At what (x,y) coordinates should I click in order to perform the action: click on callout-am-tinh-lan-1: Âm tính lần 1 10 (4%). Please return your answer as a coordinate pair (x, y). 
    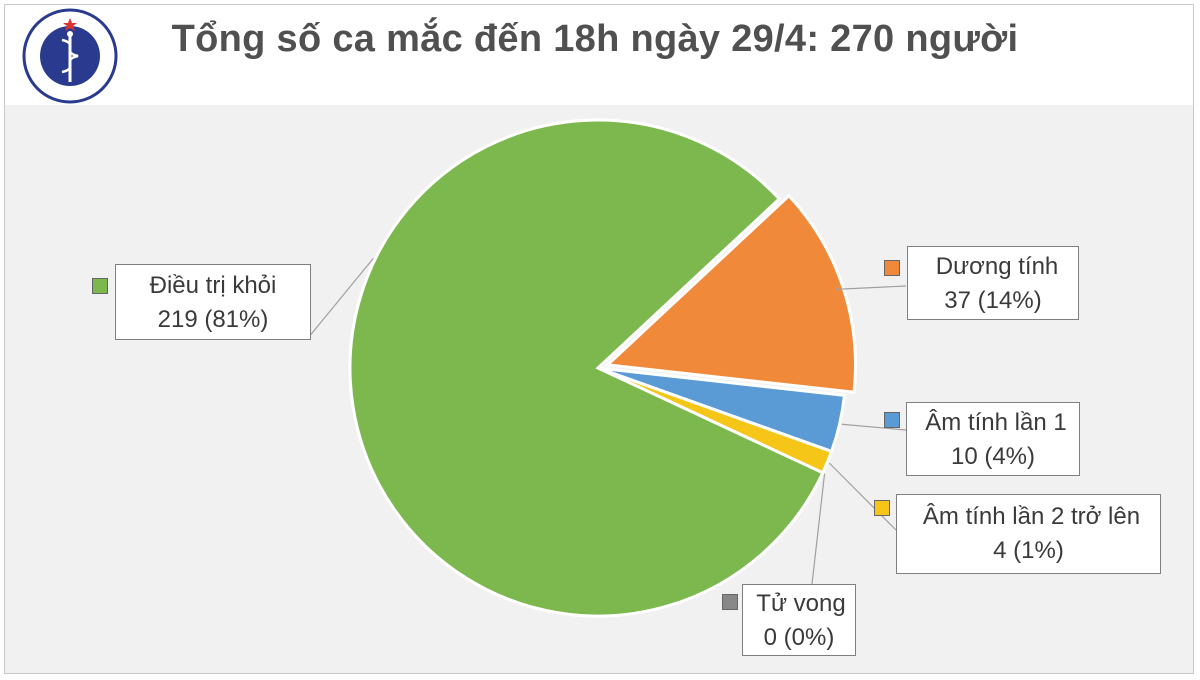
    Looking at the image, I should click on (993, 439).